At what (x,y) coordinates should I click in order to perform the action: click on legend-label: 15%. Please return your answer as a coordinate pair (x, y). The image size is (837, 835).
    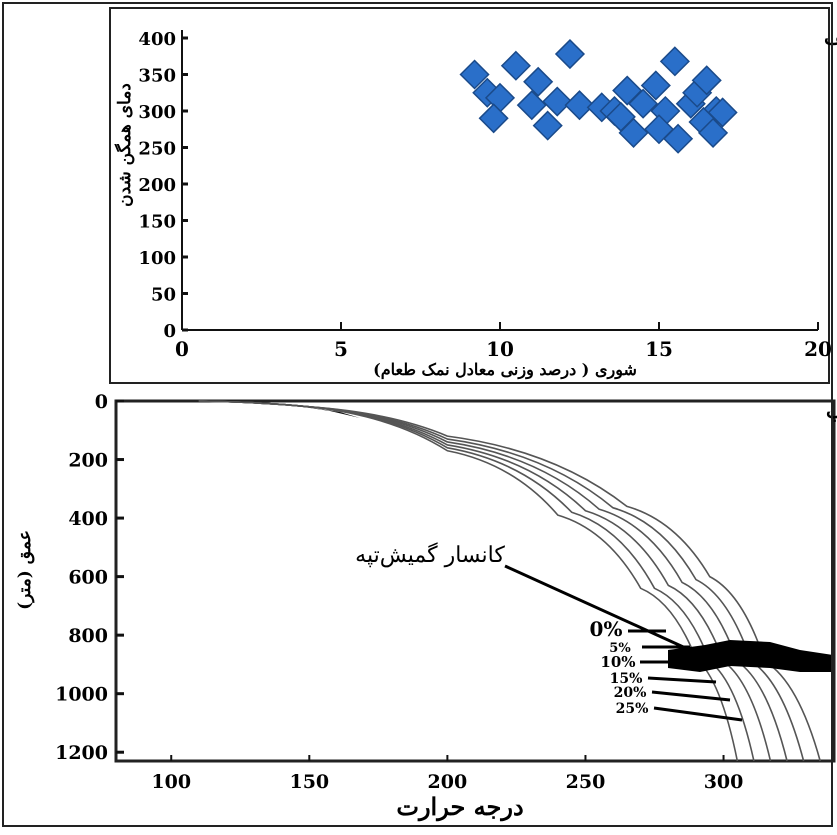
    Looking at the image, I should click on (626, 679).